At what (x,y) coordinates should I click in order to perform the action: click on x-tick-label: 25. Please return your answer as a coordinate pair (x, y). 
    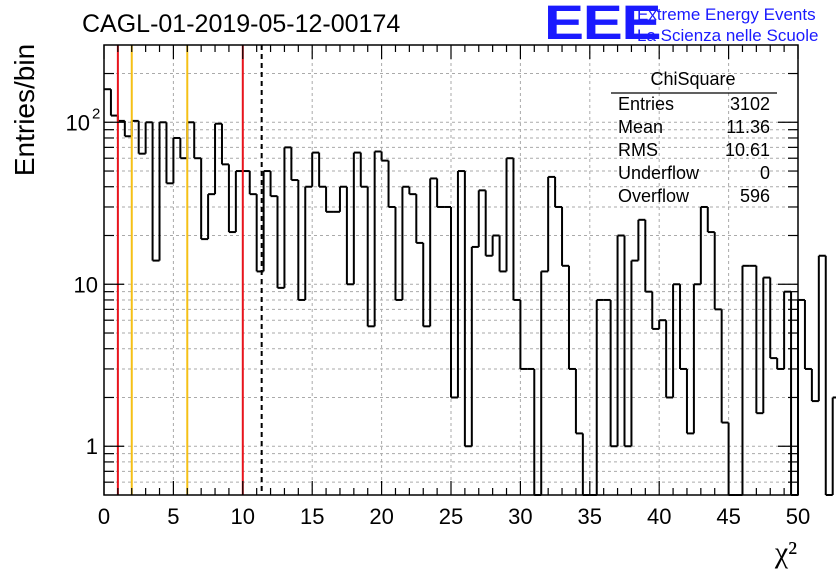
    Looking at the image, I should click on (451, 516).